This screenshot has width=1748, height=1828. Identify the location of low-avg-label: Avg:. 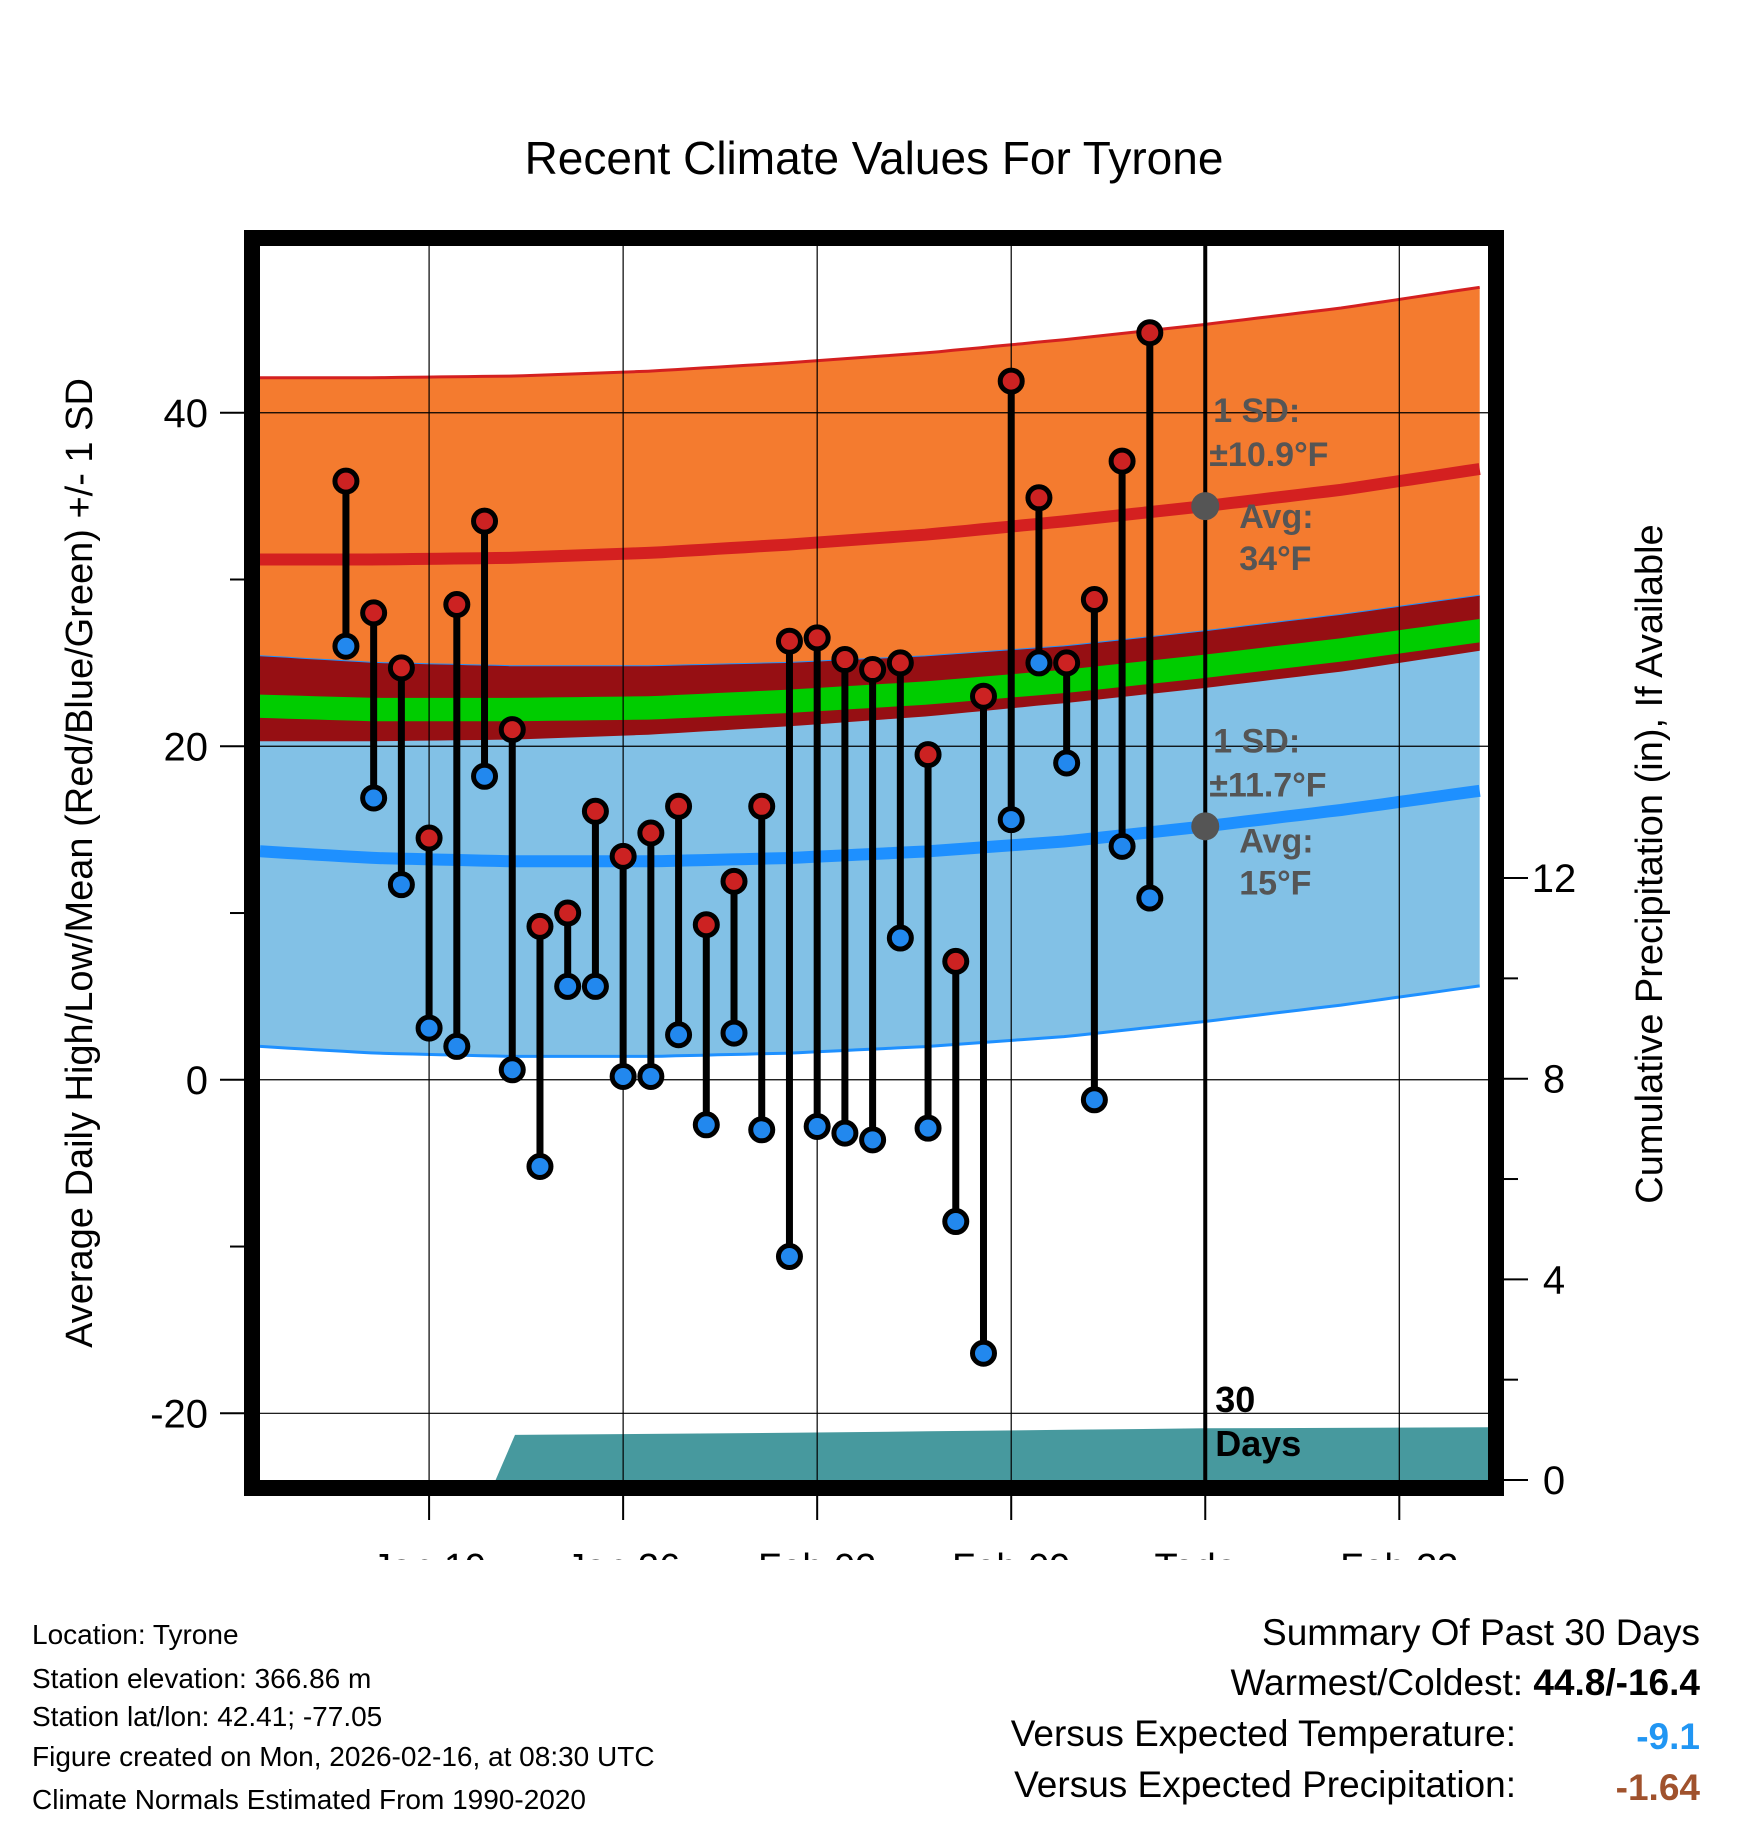
(1276, 841).